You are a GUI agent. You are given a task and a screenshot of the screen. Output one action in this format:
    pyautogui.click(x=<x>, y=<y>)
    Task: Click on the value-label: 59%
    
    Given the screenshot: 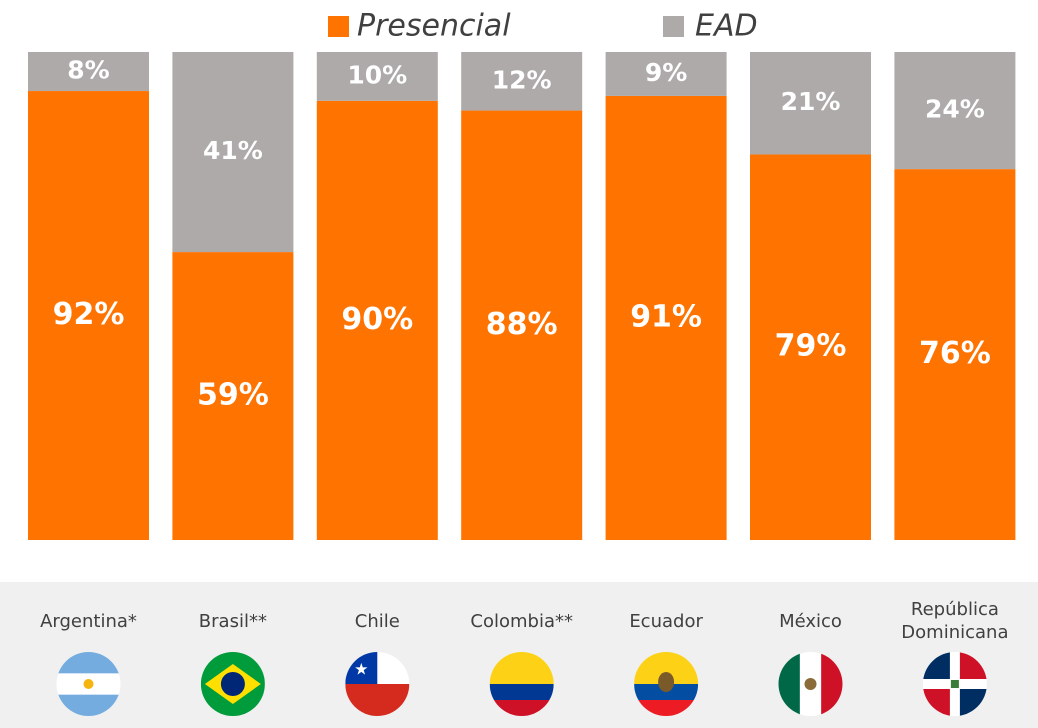 What is the action you would take?
    pyautogui.click(x=233, y=395)
    